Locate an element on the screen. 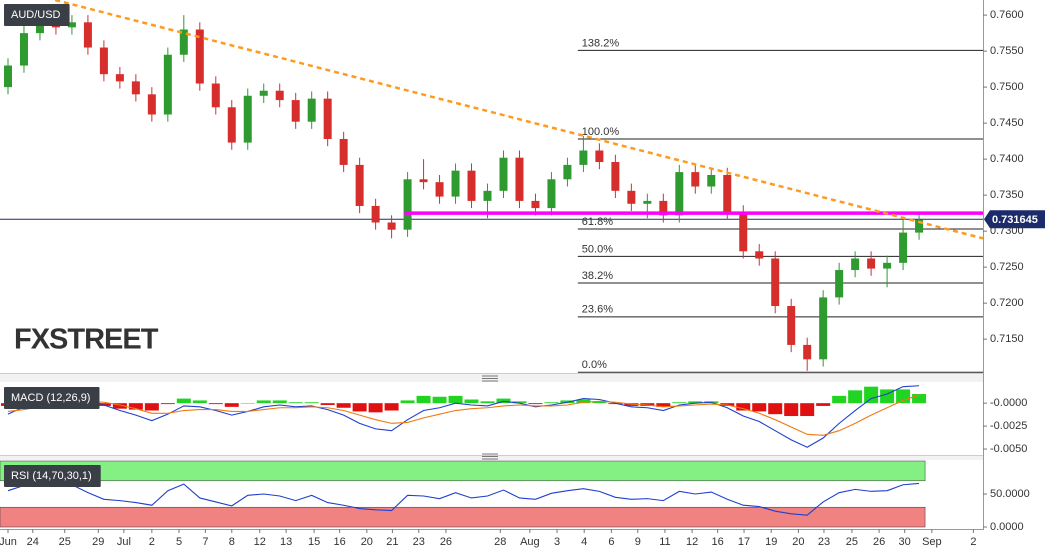 The height and width of the screenshot is (555, 1060). fib-label: 0.0% is located at coordinates (594, 365).